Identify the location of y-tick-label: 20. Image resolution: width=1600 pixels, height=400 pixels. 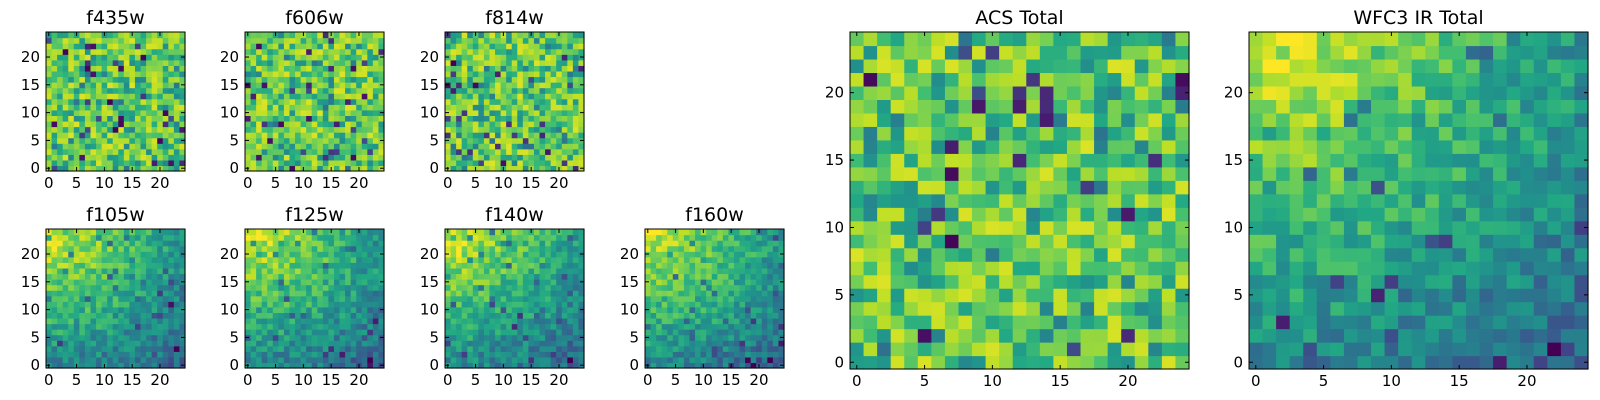
(429, 57).